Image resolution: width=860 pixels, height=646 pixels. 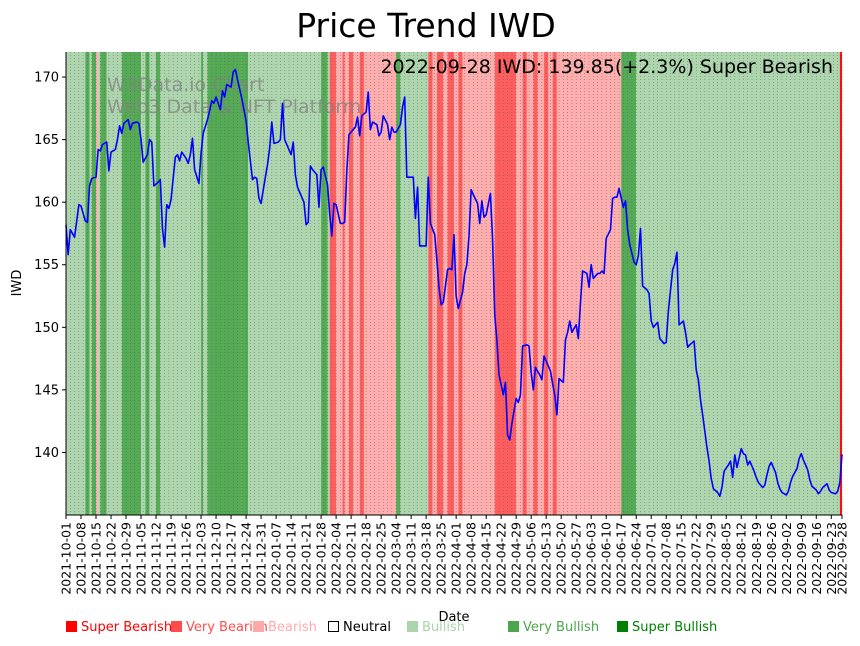 What do you see at coordinates (246, 558) in the screenshot?
I see `x-tick-label: 2021-12-24` at bounding box center [246, 558].